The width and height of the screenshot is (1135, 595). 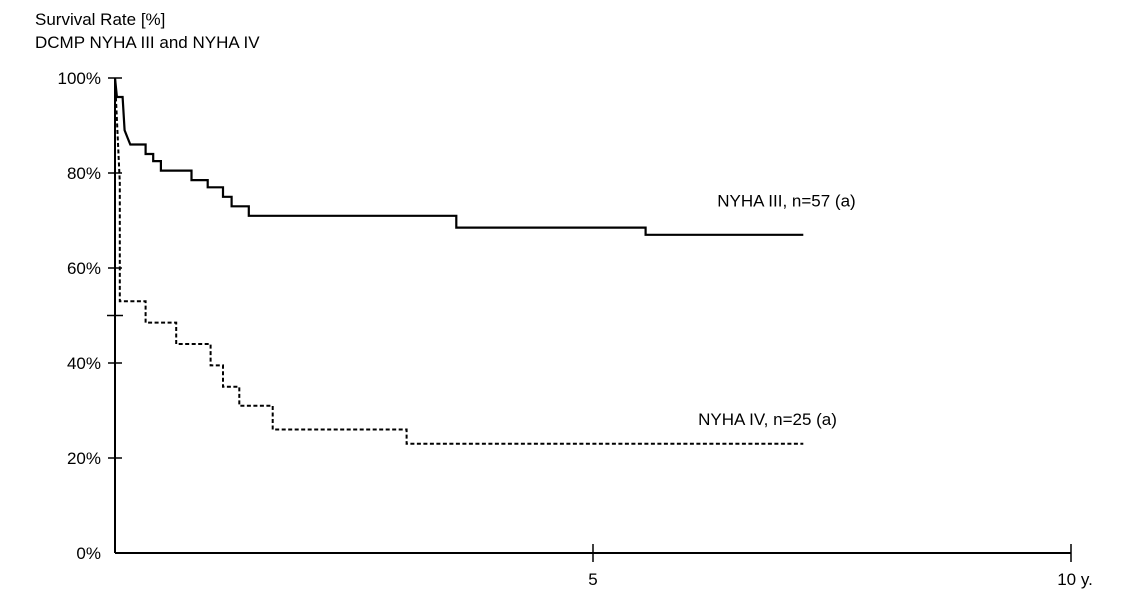 I want to click on y-tick-label: 100%, so click(x=79, y=78).